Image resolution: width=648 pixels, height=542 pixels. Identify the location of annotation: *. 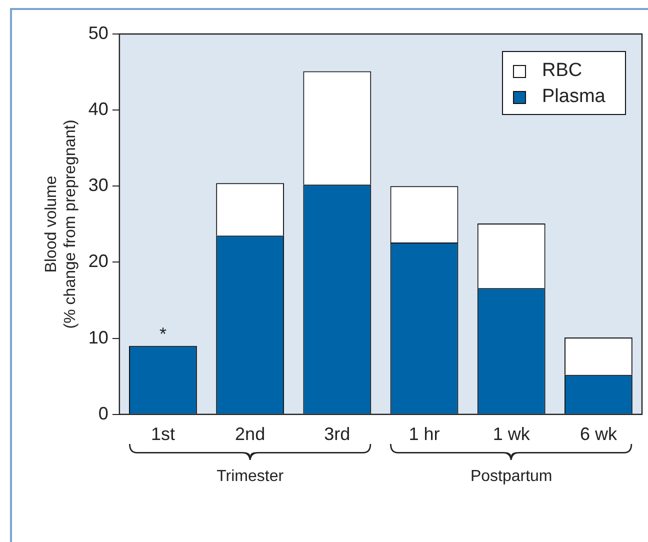
(162, 334).